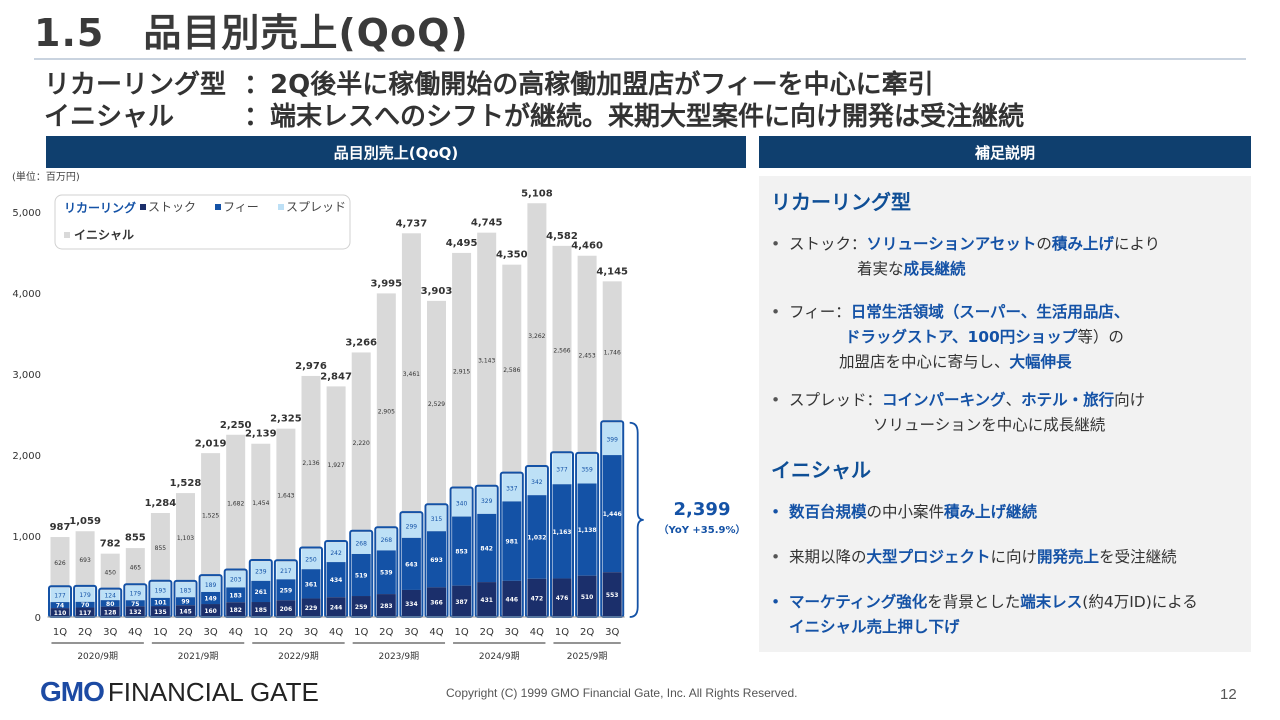 This screenshot has width=1280, height=720. What do you see at coordinates (486, 600) in the screenshot?
I see `stock-value-label: 431` at bounding box center [486, 600].